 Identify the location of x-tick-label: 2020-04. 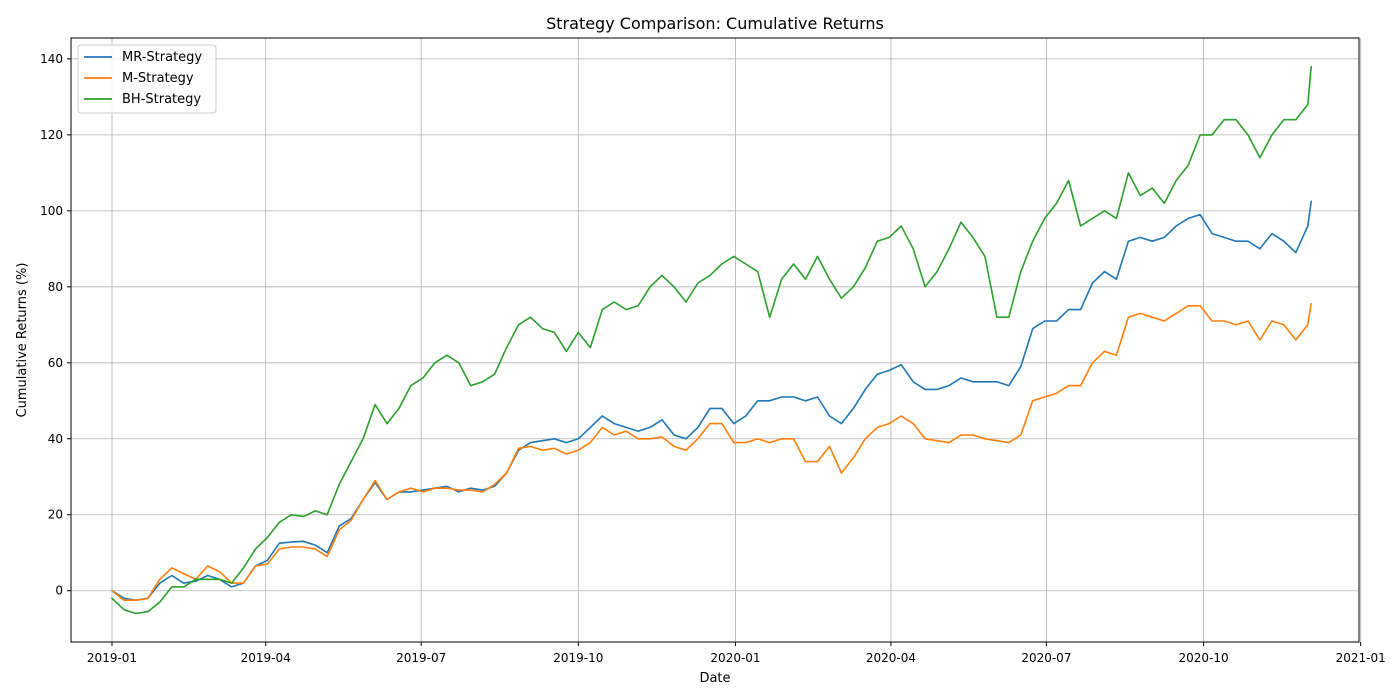
(891, 658).